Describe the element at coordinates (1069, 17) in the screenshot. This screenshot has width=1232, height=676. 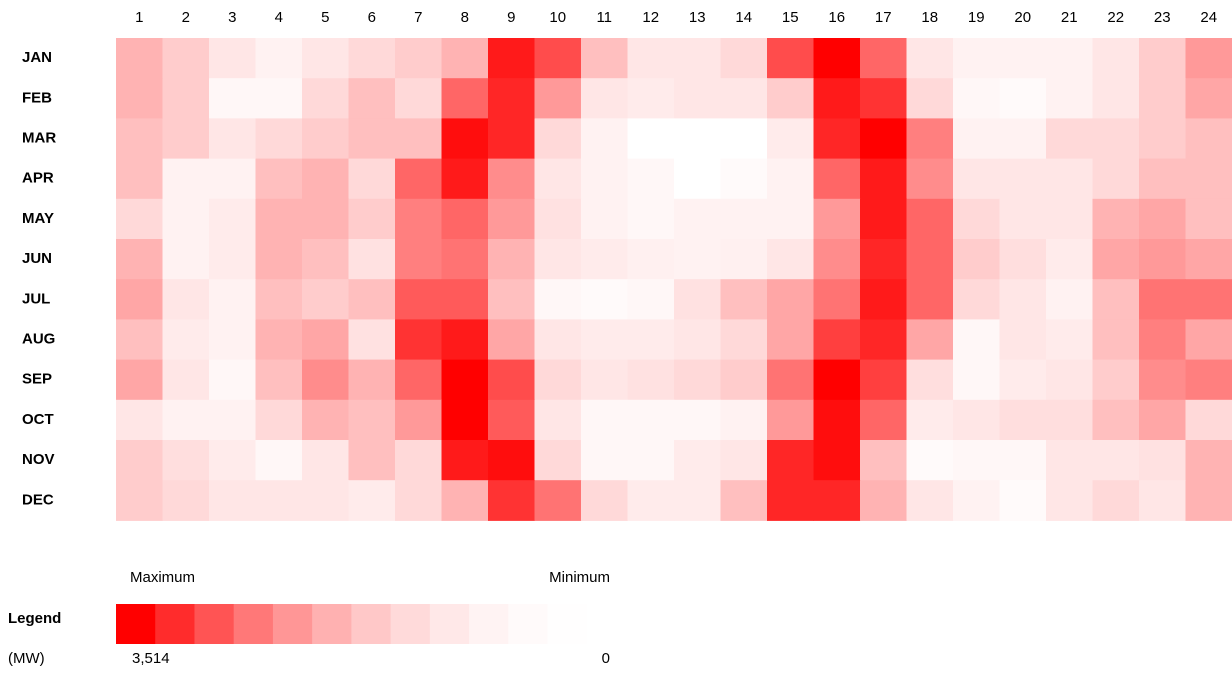
I see `x-tick-label: 21` at that location.